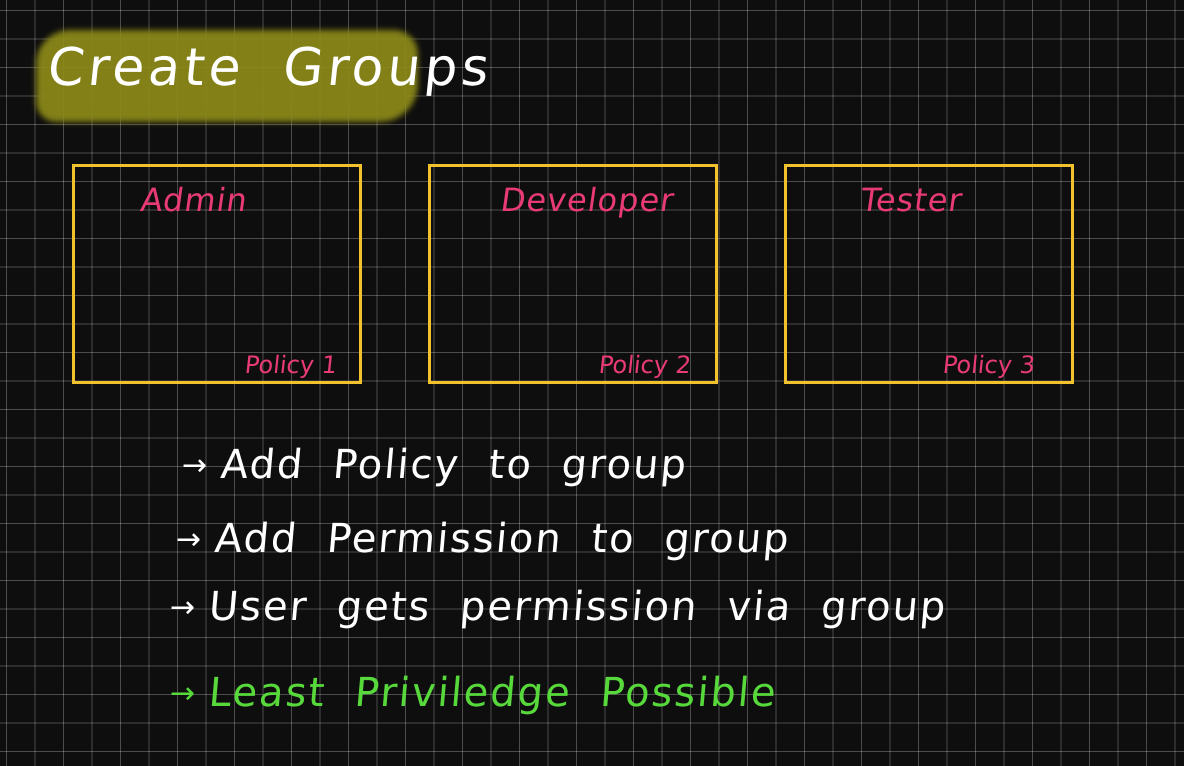  I want to click on group-box-developer: Developer Policy 2, so click(573, 274).